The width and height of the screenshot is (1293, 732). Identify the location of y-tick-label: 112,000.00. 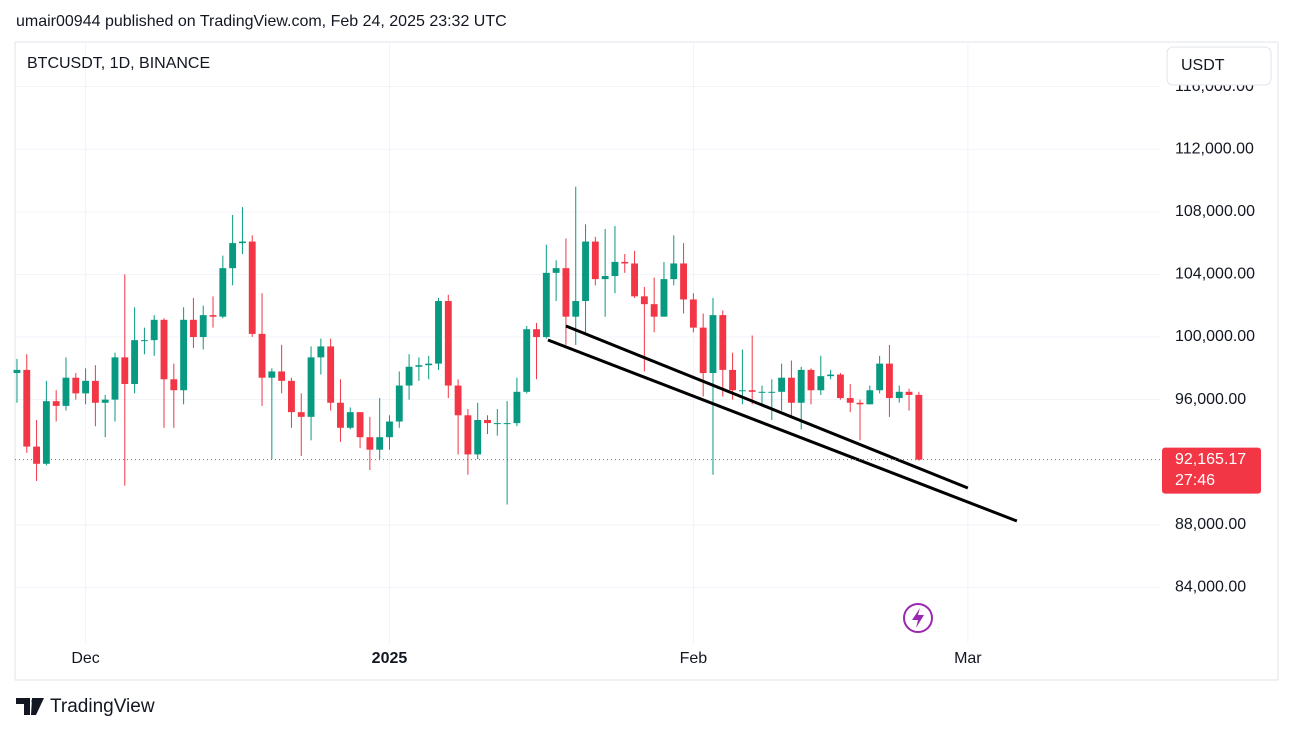
(1214, 148).